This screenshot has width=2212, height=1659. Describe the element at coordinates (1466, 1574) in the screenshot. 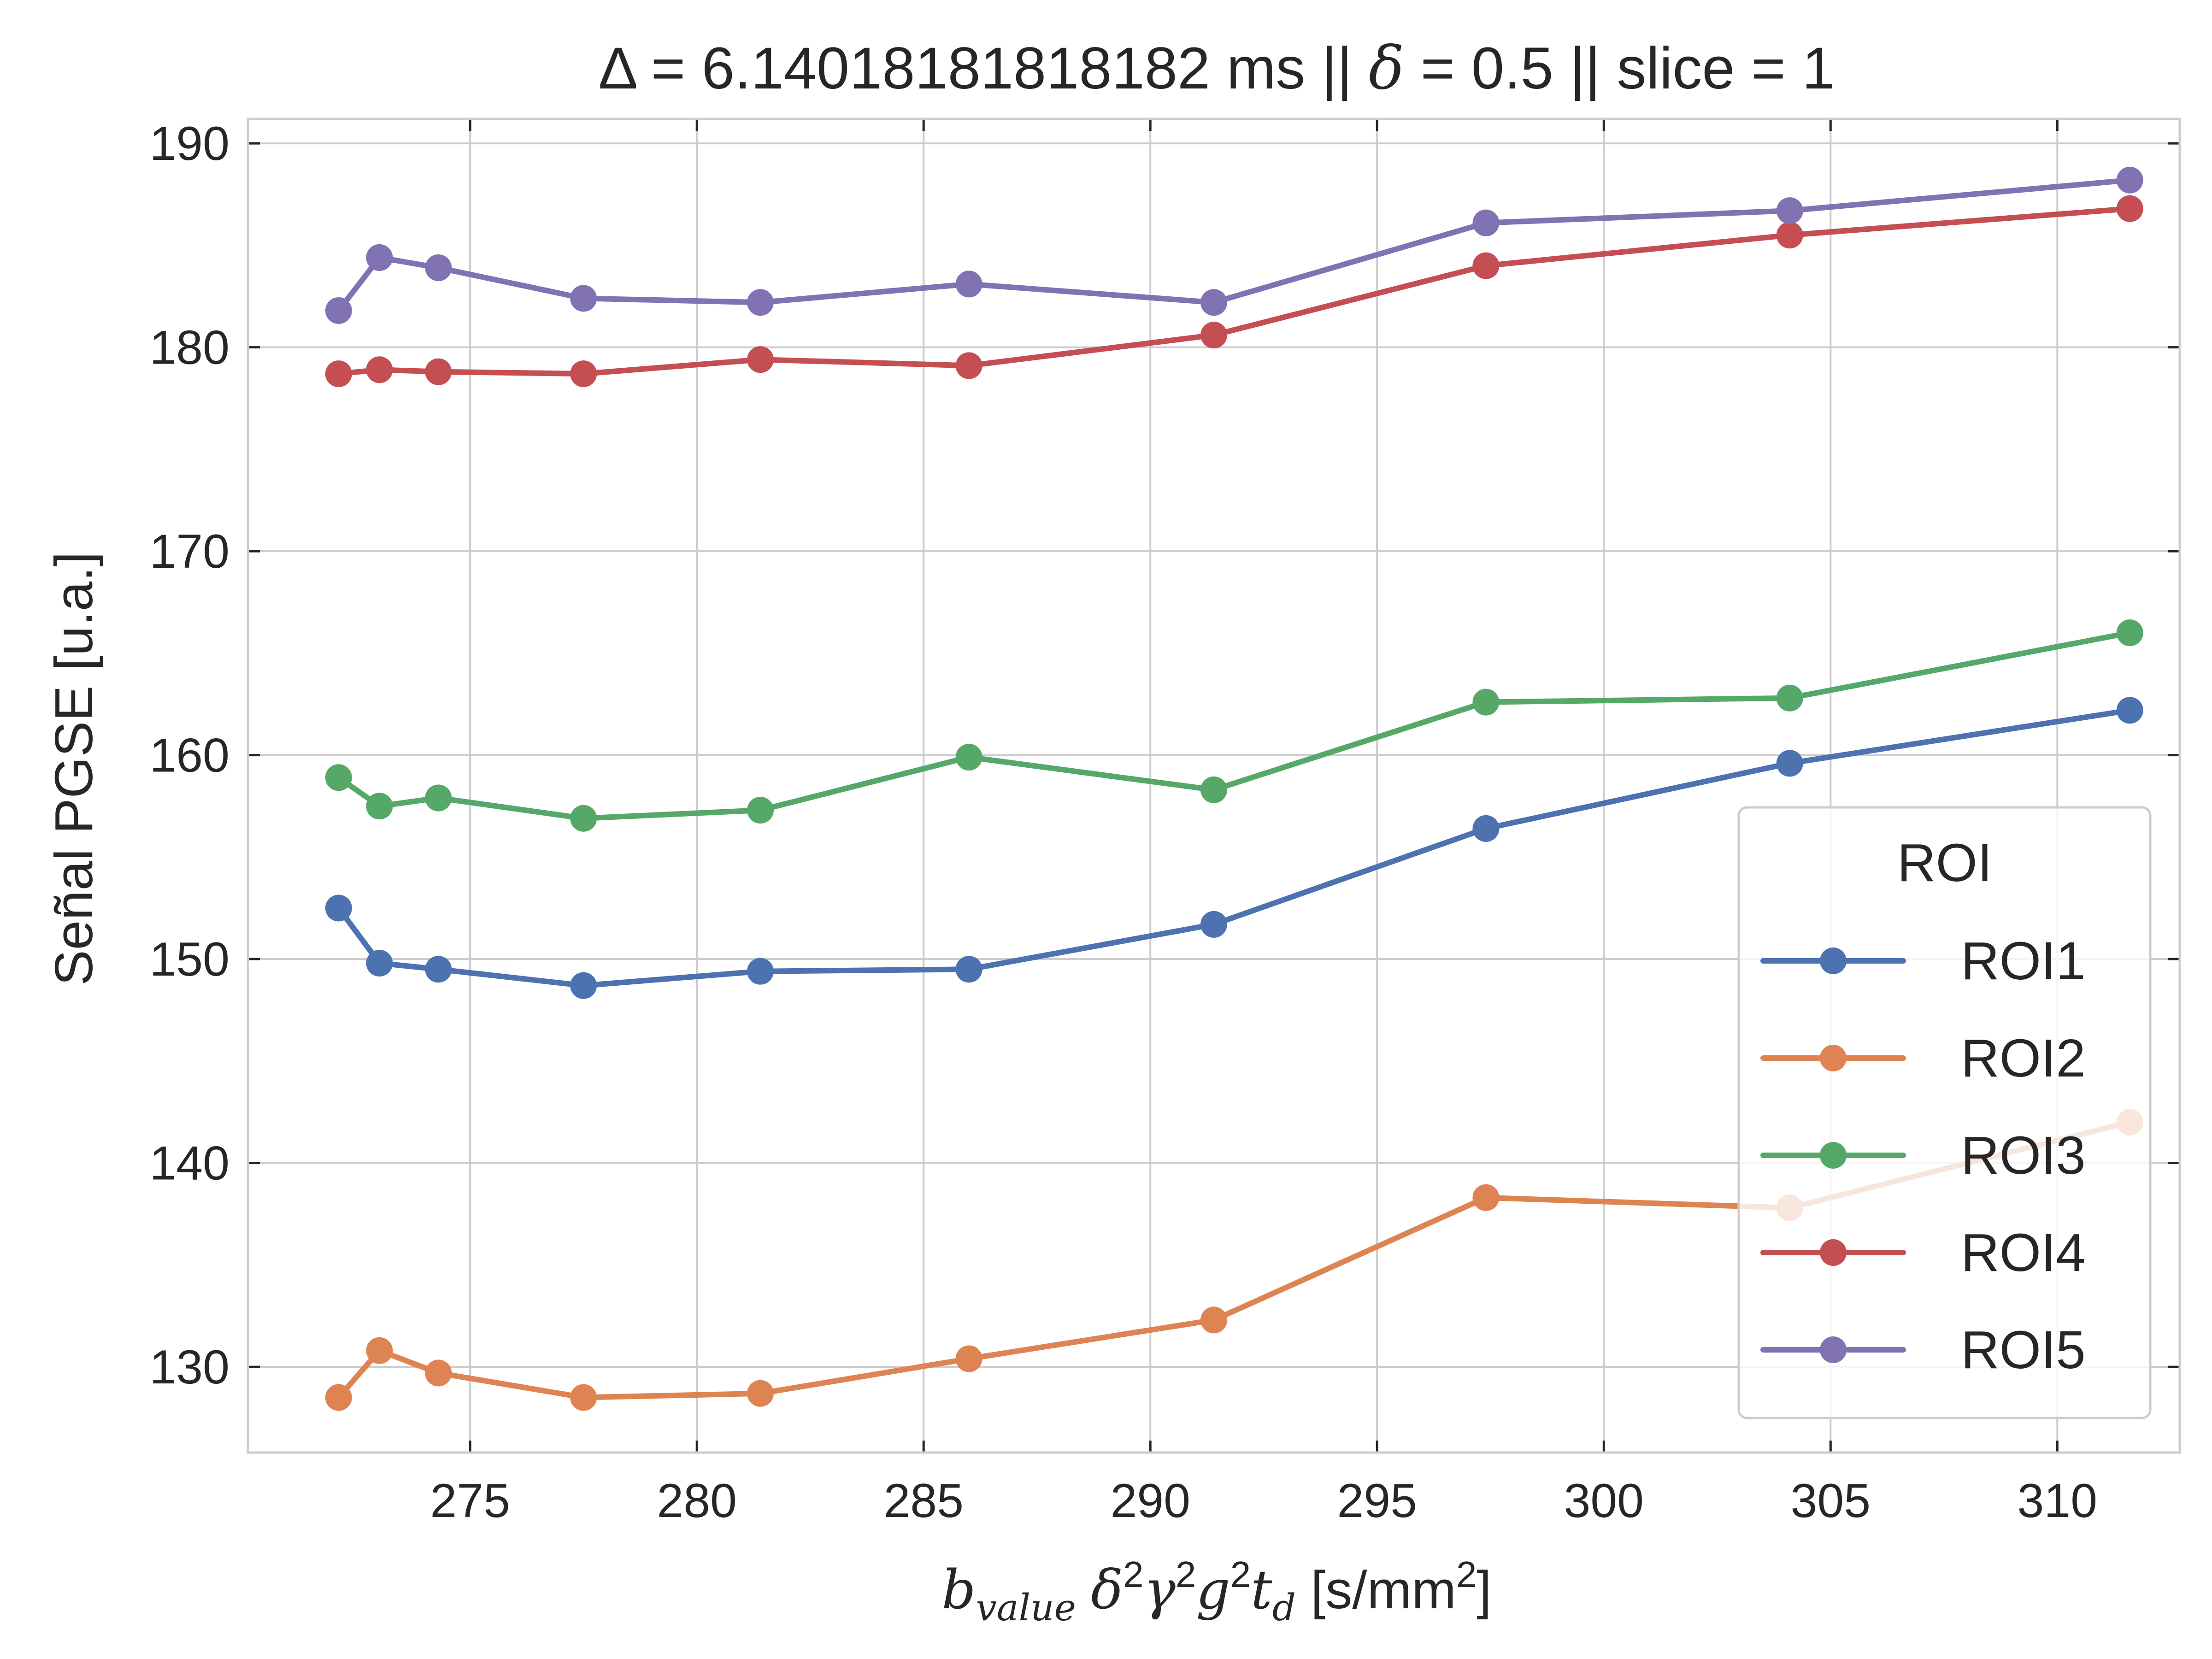

I see `xlabel-units-sup: 2` at that location.